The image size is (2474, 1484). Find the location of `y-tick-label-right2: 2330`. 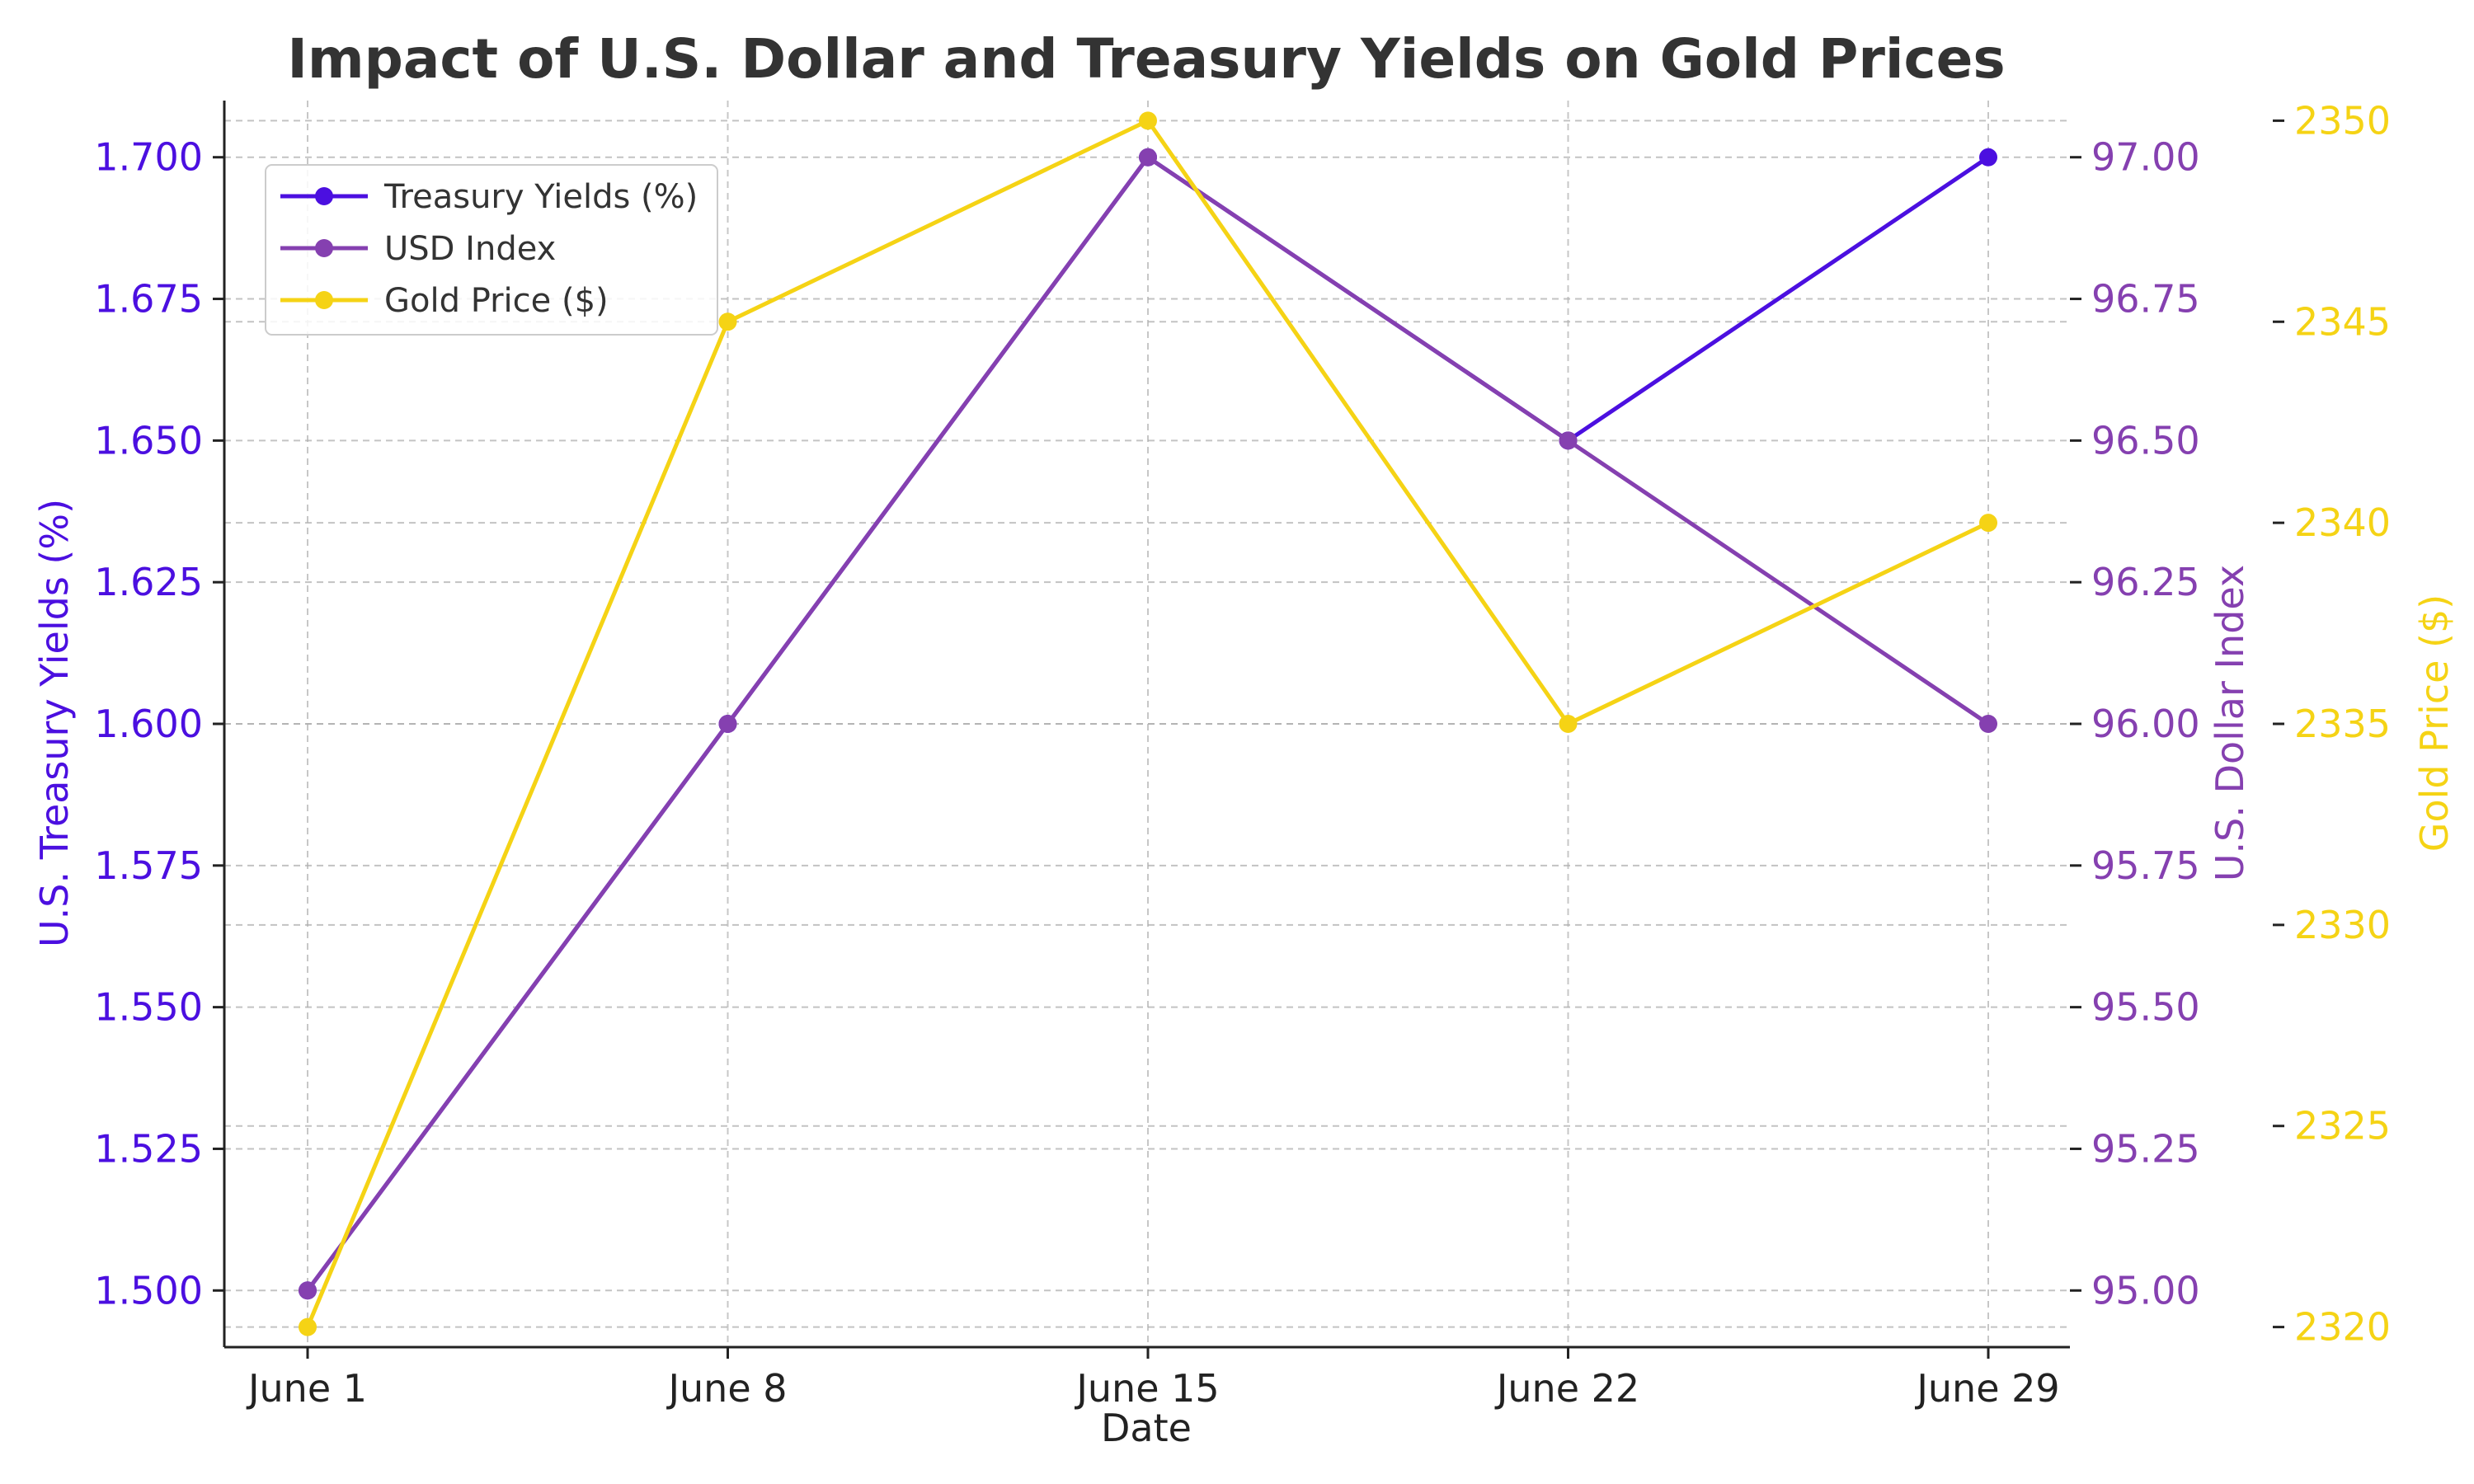

y-tick-label-right2: 2330 is located at coordinates (2342, 925).